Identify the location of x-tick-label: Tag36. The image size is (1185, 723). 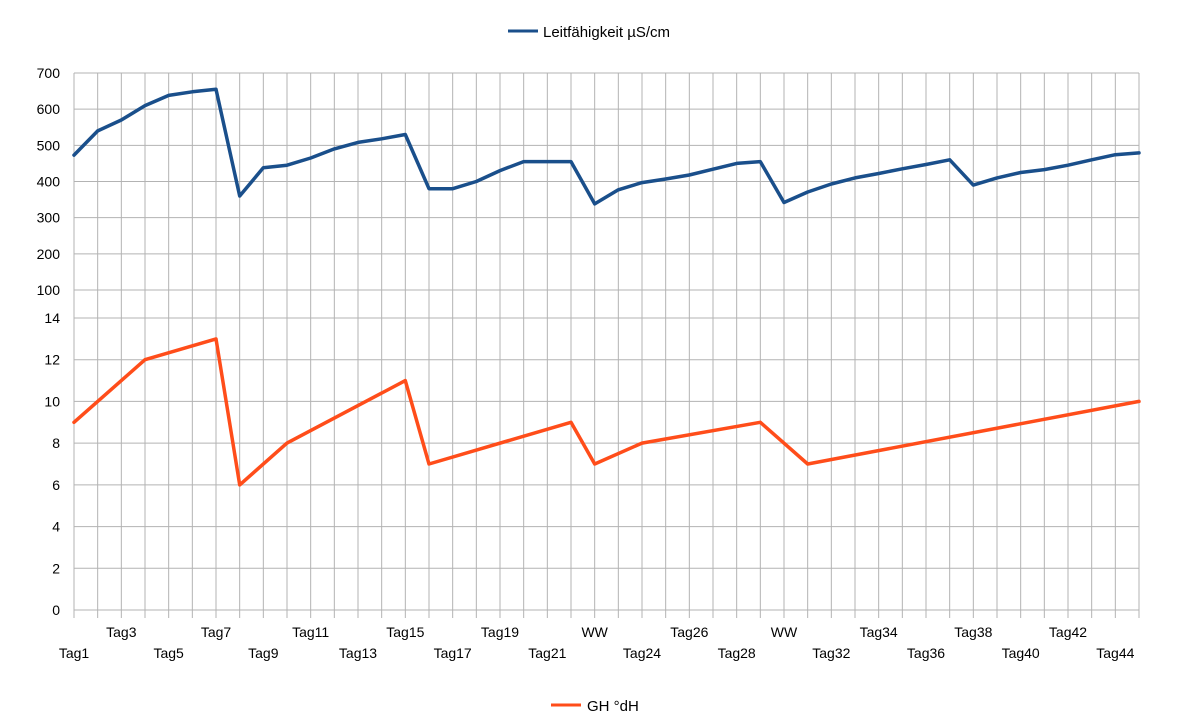
(926, 653).